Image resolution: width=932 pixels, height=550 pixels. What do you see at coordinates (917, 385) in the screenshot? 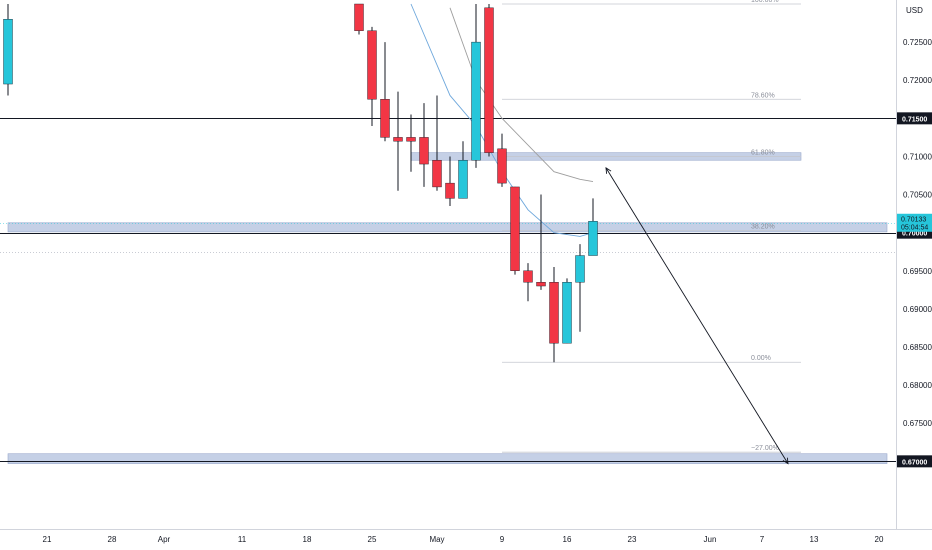
I see `price-tick-label: 0.68000` at bounding box center [917, 385].